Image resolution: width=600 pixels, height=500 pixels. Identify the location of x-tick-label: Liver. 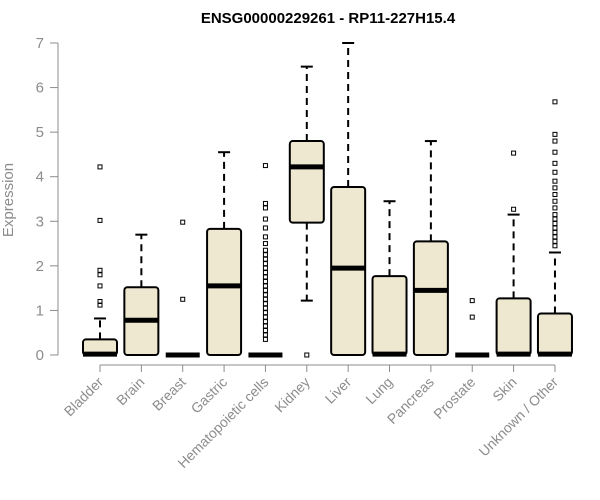
(338, 390).